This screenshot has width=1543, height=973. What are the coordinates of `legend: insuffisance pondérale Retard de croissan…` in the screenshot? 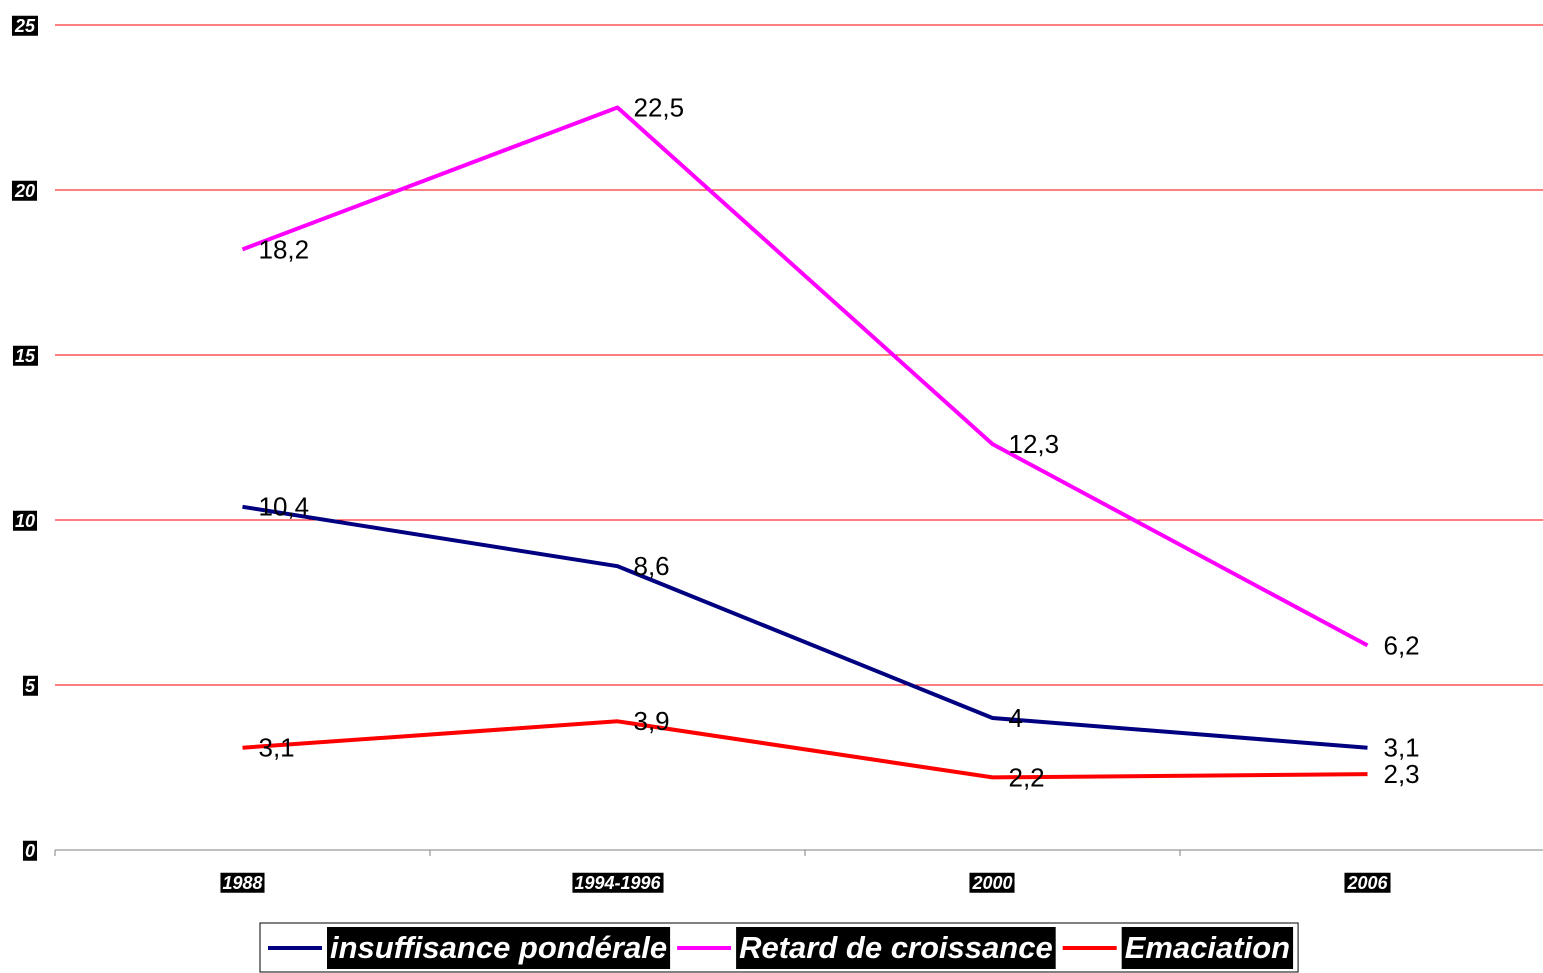 It's located at (779, 947).